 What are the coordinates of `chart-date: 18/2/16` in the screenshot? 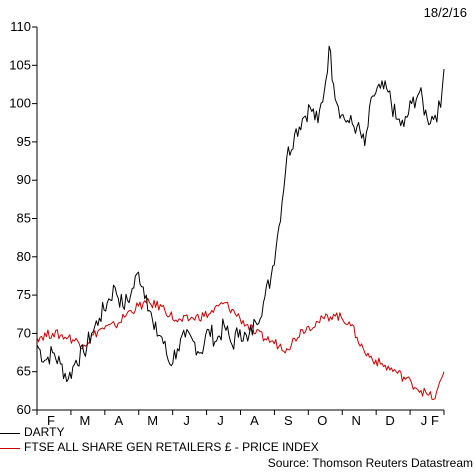 It's located at (445, 12).